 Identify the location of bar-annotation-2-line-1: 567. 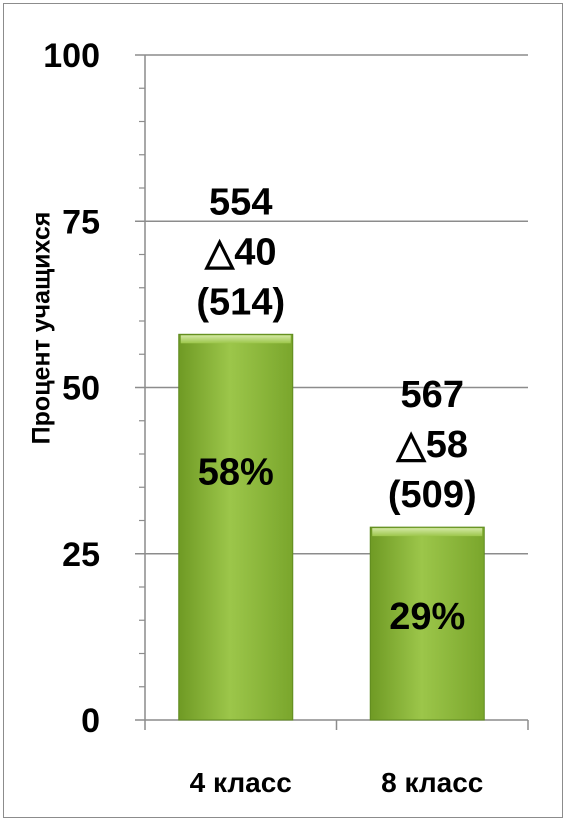
(432, 395).